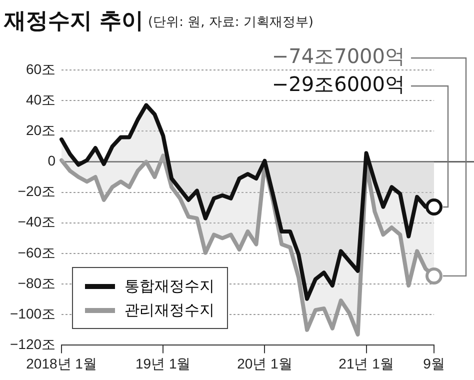 The height and width of the screenshot is (380, 474). What do you see at coordinates (169, 287) in the screenshot?
I see `legend-label: 통합재정수지` at bounding box center [169, 287].